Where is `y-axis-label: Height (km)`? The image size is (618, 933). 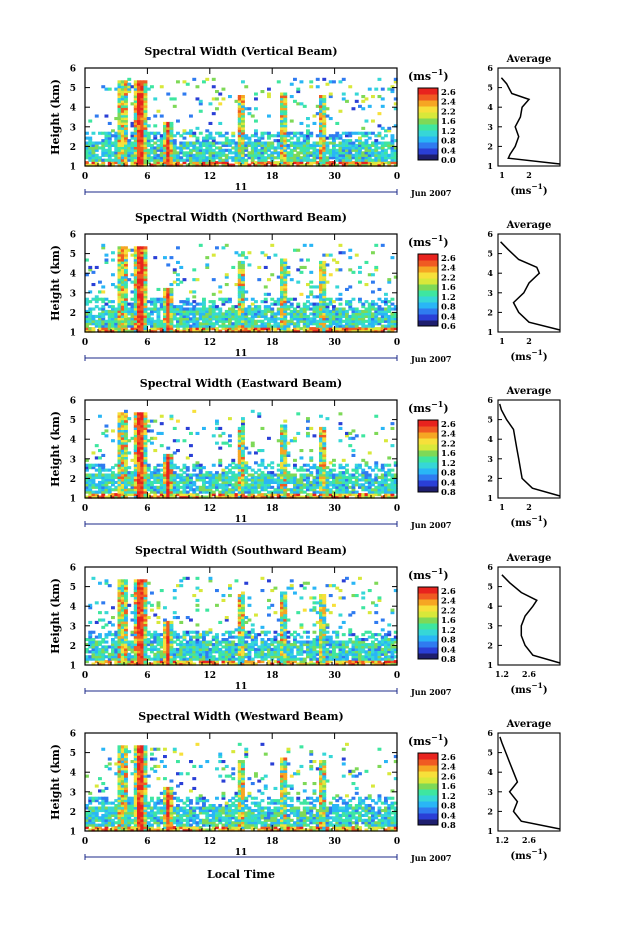
y-axis-label: Height (km) is located at coordinates (55, 283).